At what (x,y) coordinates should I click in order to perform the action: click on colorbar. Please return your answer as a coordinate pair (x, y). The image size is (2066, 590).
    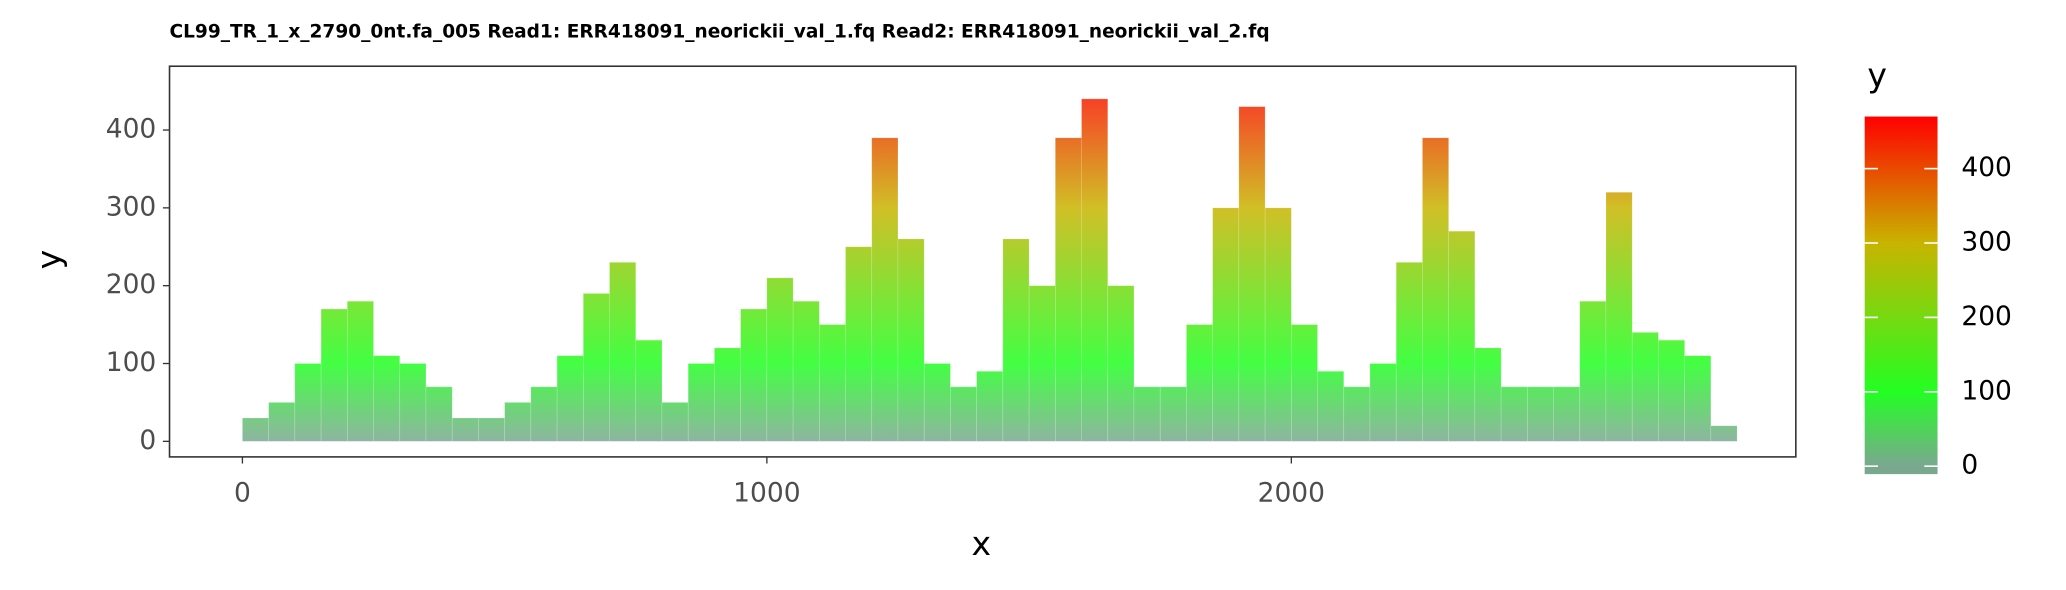
    Looking at the image, I should click on (1901, 295).